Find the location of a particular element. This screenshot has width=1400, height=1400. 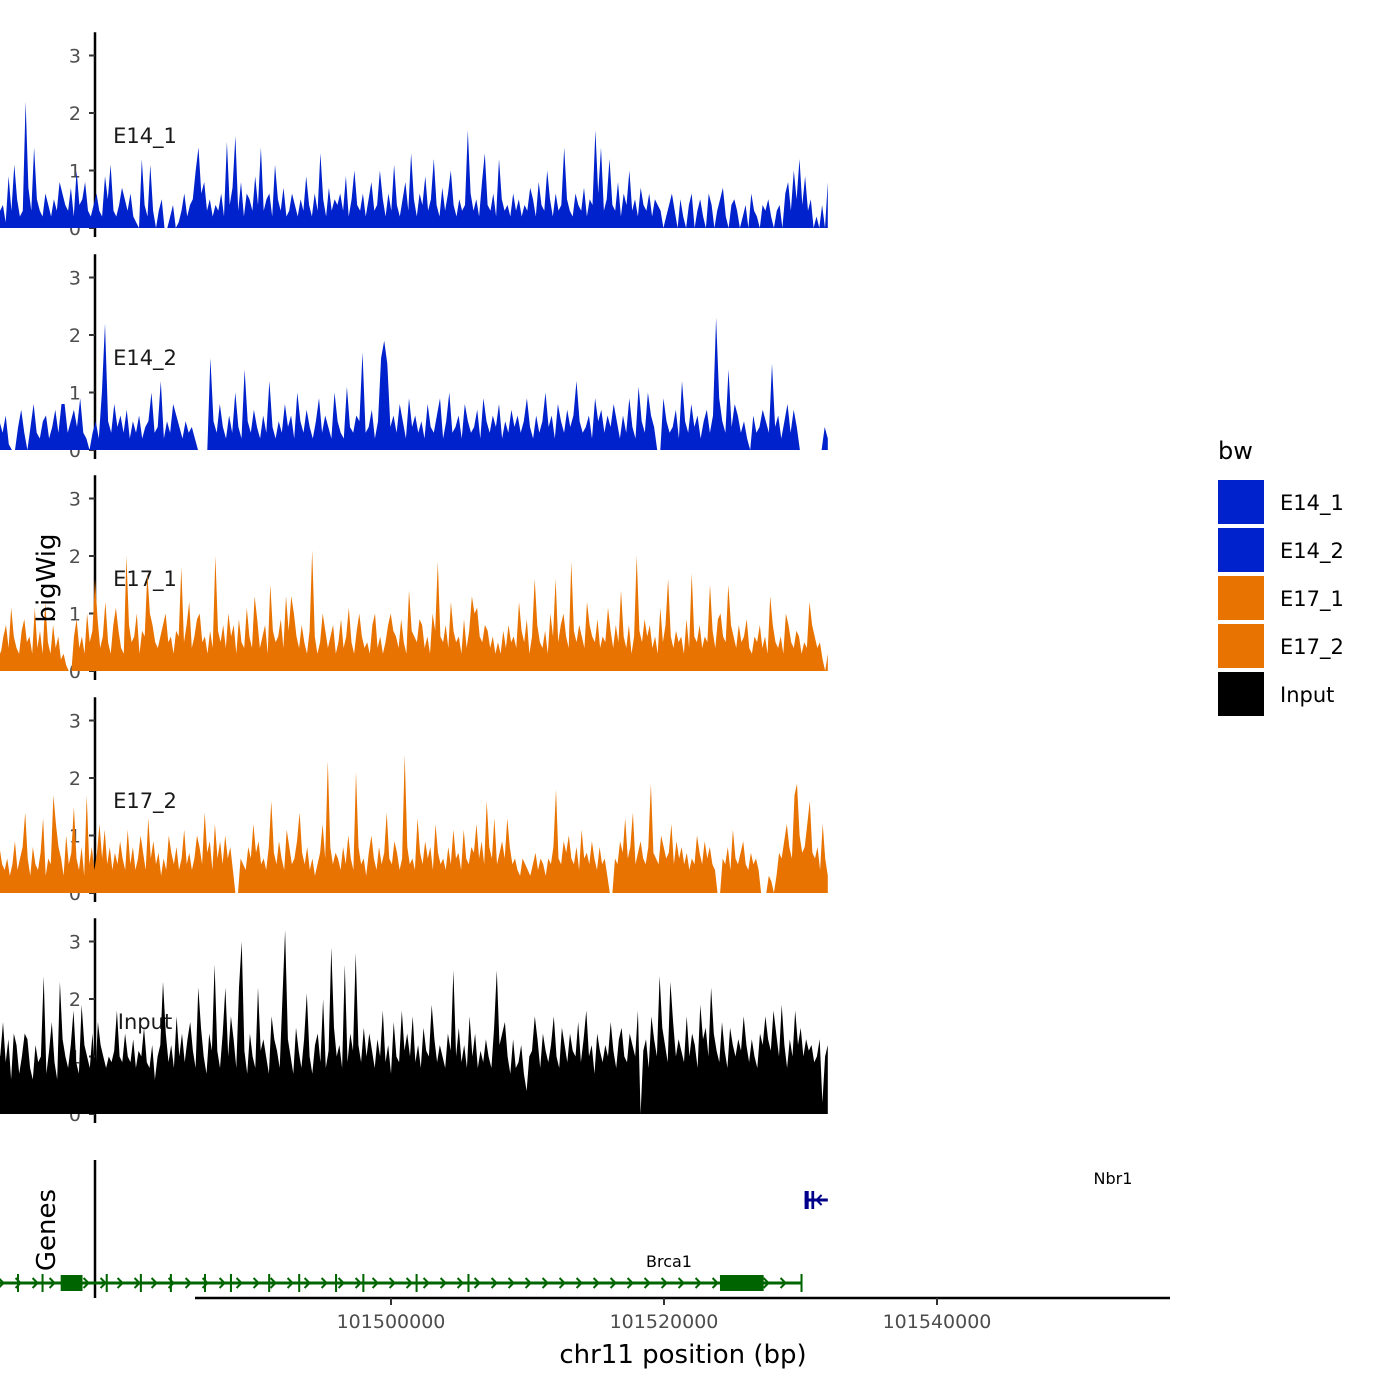

signal-area-Input is located at coordinates (414, 1022).